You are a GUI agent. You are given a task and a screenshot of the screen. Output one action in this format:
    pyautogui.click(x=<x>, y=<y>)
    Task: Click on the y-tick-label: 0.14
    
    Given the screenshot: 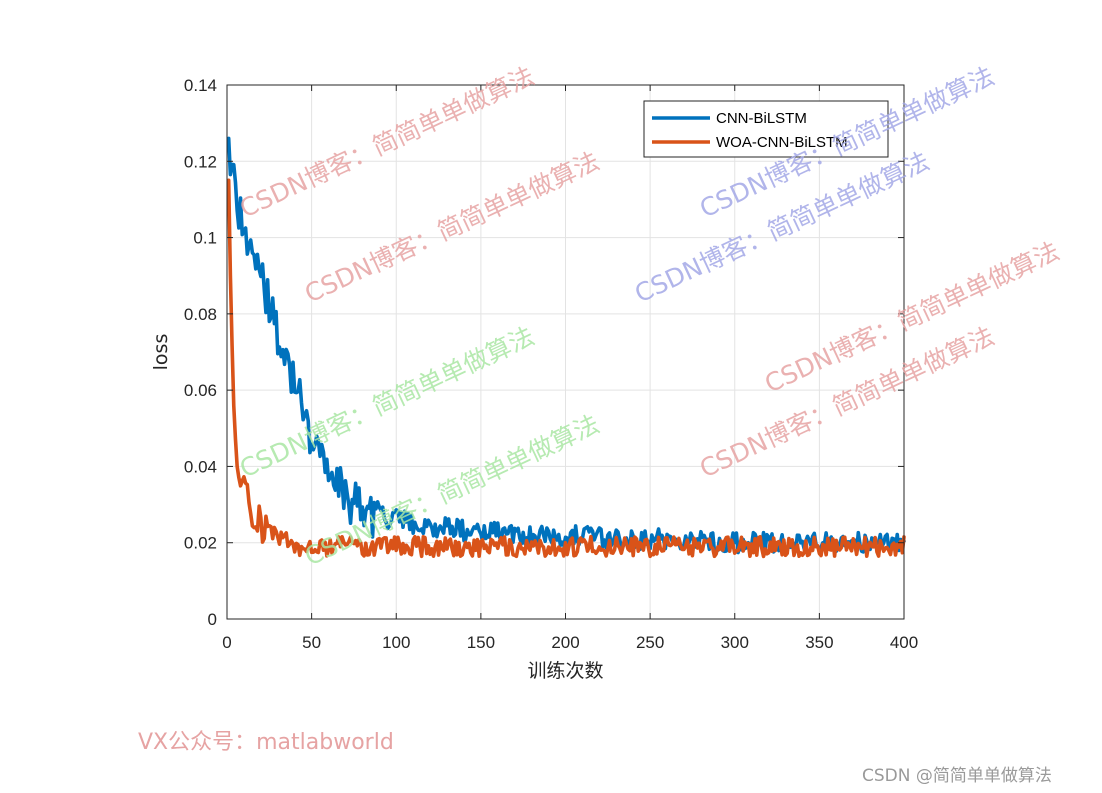 What is the action you would take?
    pyautogui.click(x=200, y=85)
    